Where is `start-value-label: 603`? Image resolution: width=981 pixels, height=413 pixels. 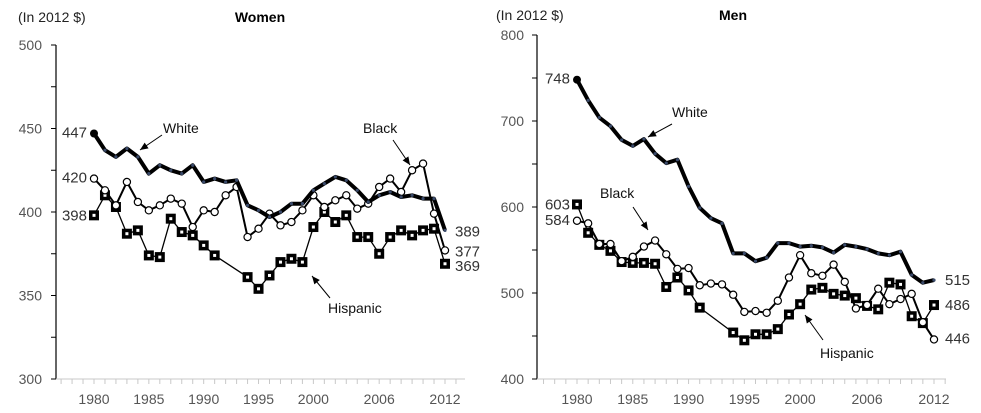
start-value-label: 603 is located at coordinates (557, 204).